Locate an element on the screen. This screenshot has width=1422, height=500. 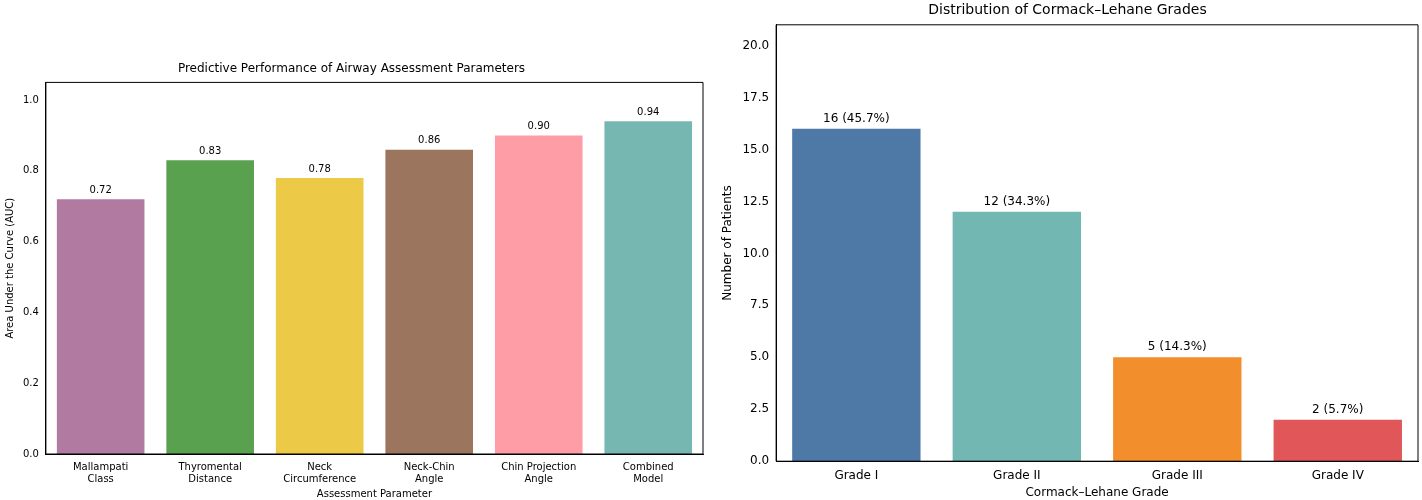
x-tick-label: Grade III is located at coordinates (1177, 474).